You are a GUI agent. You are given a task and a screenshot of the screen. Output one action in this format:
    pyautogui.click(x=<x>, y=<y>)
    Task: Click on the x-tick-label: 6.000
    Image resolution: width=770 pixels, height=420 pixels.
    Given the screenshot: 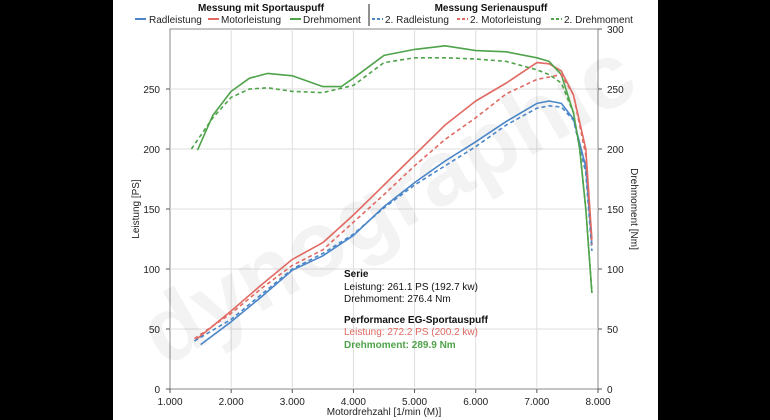 What is the action you would take?
    pyautogui.click(x=475, y=402)
    